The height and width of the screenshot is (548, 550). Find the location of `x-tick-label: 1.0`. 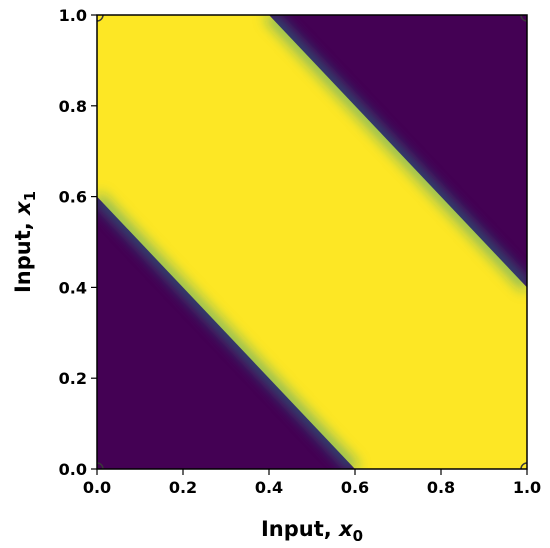

x-tick-label: 1.0 is located at coordinates (527, 487).